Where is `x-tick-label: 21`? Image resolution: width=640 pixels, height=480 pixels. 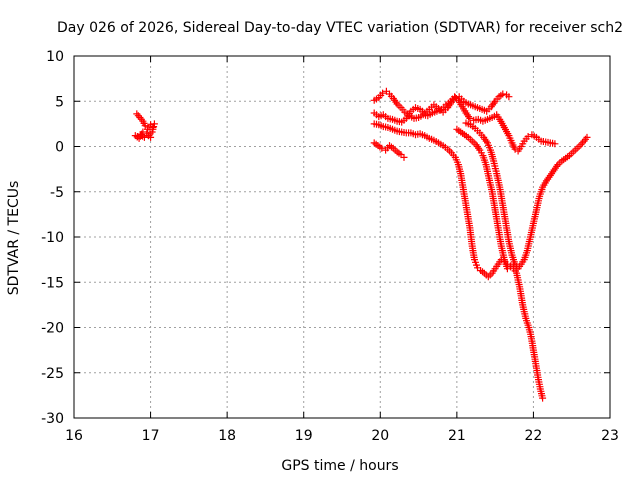
x-tick-label: 21 is located at coordinates (457, 436).